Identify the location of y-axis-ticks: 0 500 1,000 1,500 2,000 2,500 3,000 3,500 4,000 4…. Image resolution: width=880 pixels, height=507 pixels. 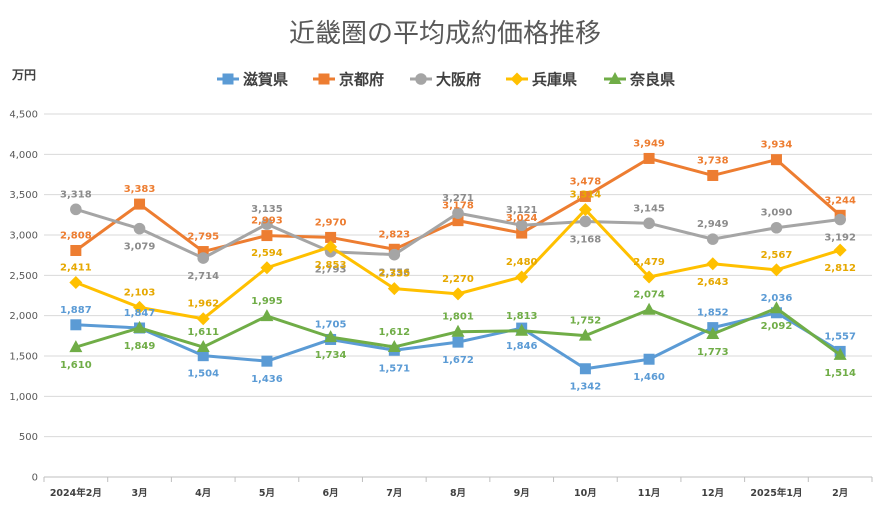
(23, 297).